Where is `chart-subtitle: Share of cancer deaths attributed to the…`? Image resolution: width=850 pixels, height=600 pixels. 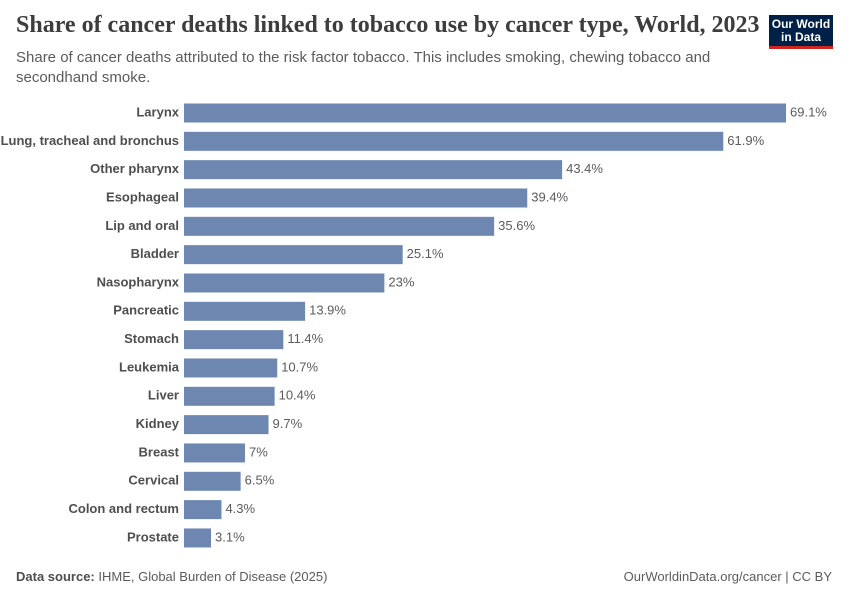
chart-subtitle: Share of cancer deaths attributed to the… is located at coordinates (363, 67).